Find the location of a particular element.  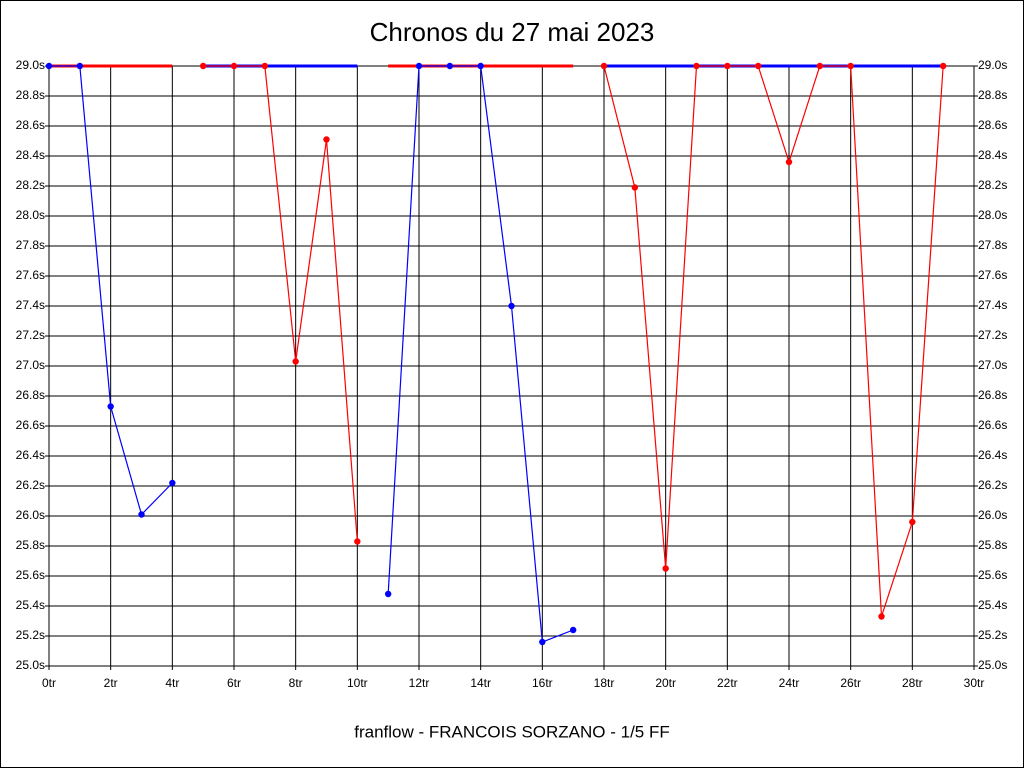

y2-tick-label: 25.8s is located at coordinates (992, 545).